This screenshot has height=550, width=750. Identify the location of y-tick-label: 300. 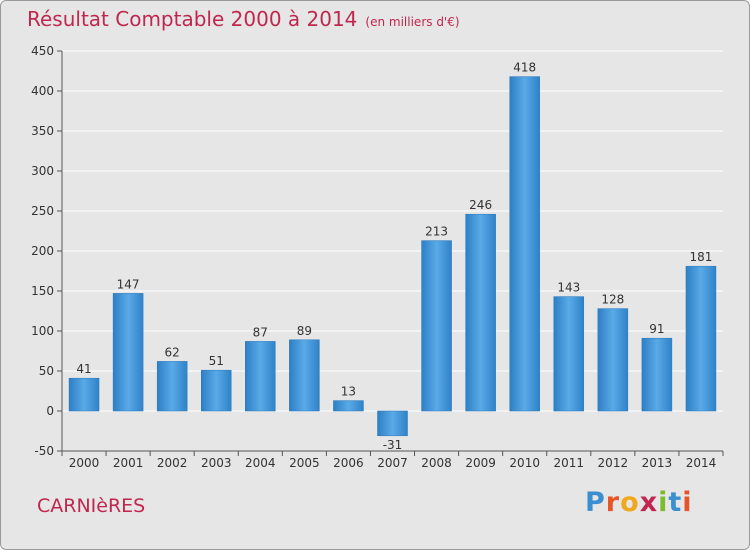
(42, 171).